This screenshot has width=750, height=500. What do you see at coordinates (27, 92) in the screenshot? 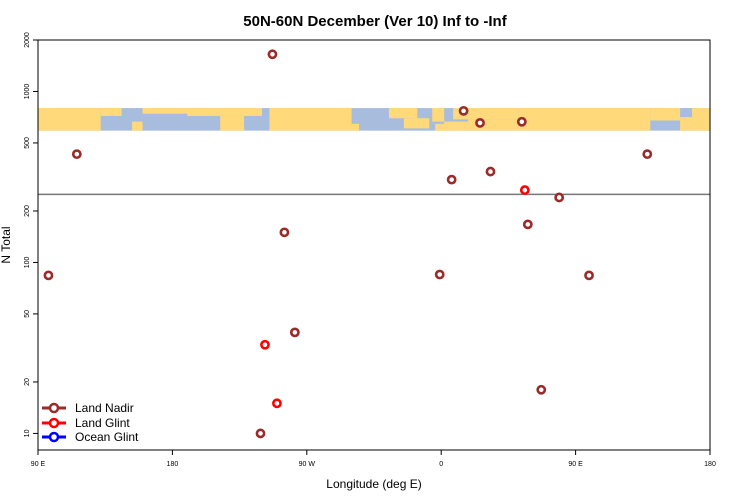
I see `y-tick-label: 1000` at bounding box center [27, 92].